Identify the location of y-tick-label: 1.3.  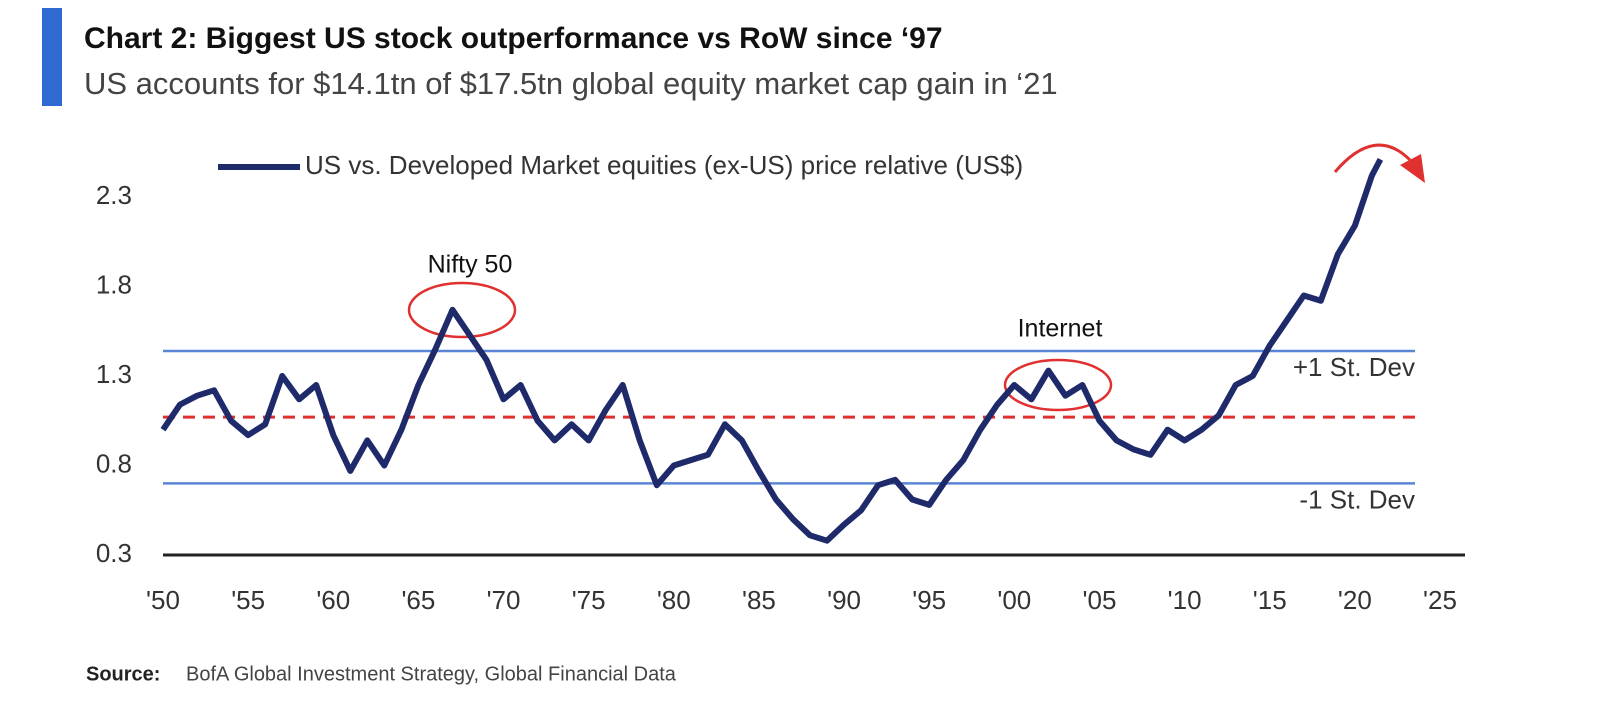
(114, 374).